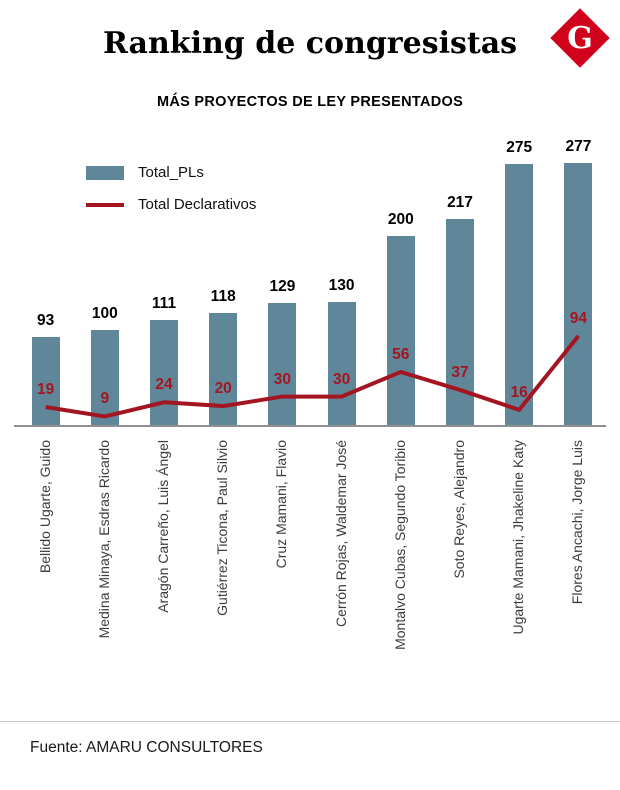  What do you see at coordinates (174, 747) in the screenshot?
I see `source-value: AMARU CONSULTORES` at bounding box center [174, 747].